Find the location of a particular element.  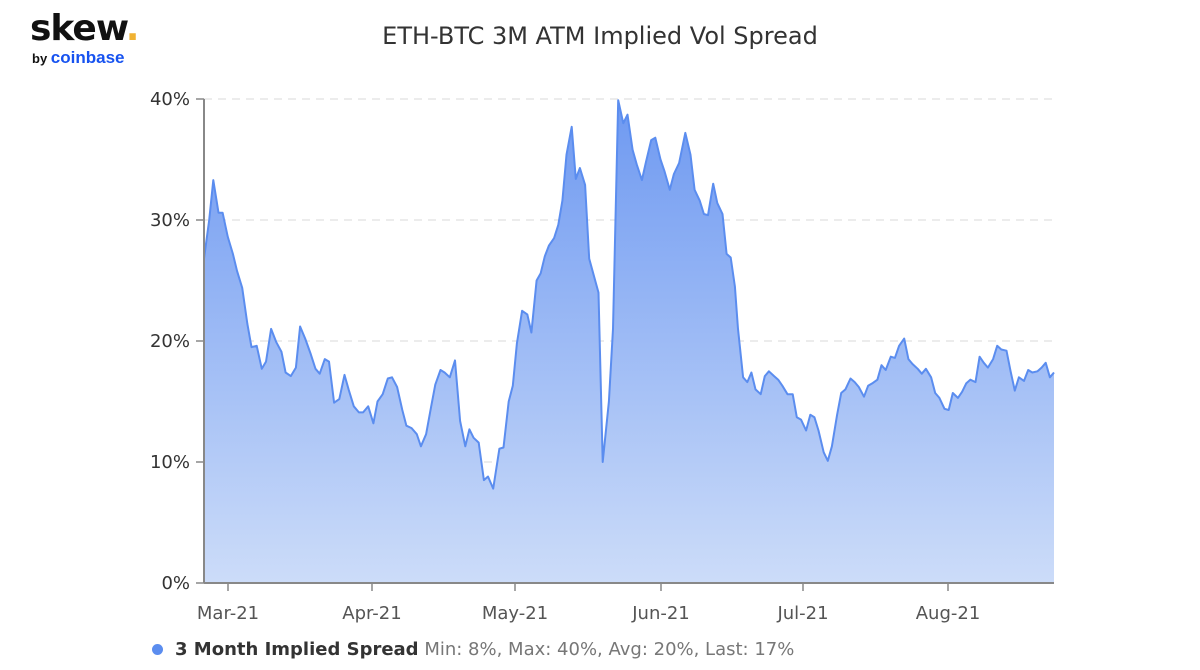

y-tick-label: 30% is located at coordinates (170, 220).